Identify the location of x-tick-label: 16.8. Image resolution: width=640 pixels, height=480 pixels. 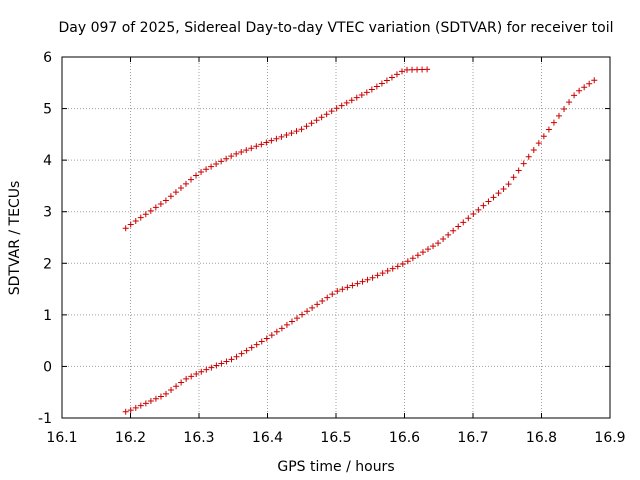
(541, 438).